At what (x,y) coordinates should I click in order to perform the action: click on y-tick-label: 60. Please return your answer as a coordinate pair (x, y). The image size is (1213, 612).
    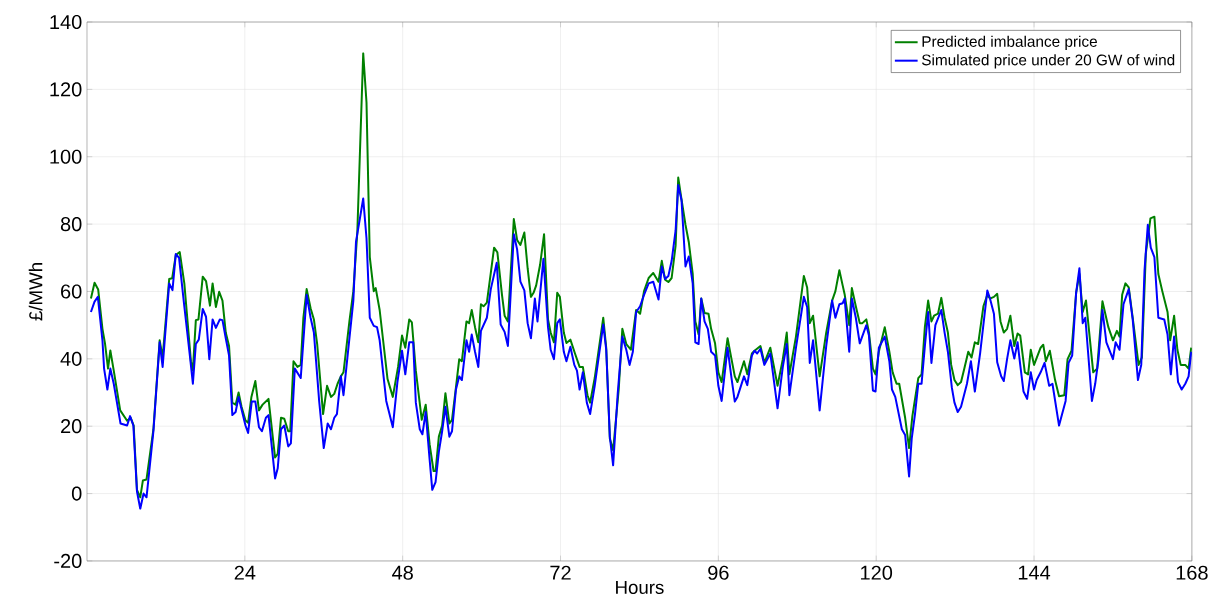
    Looking at the image, I should click on (71, 291).